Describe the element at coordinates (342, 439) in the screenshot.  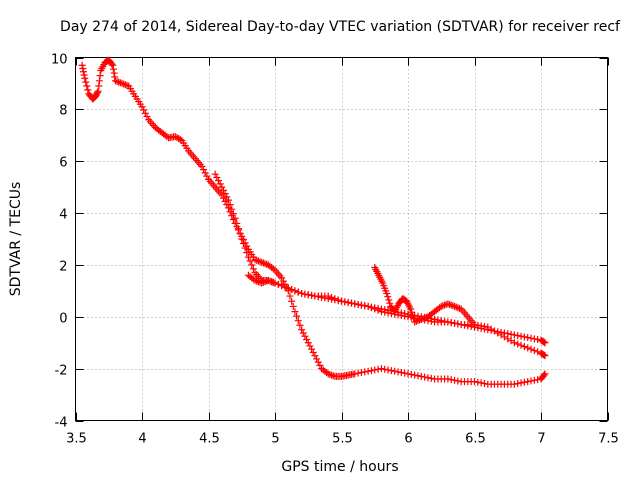
I see `x-tick-labels: 3.5 4 4.5 5 5.5 6 6.5 7 7.5` at that location.